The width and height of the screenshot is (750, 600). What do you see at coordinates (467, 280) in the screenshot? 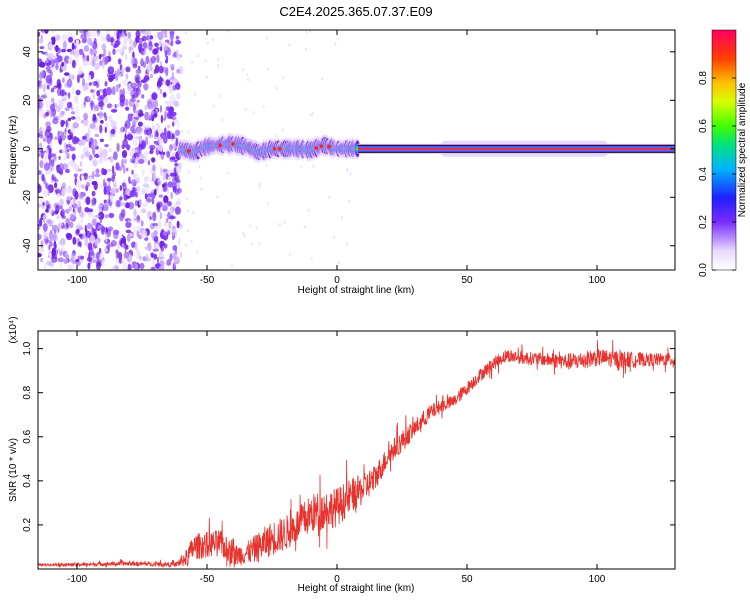
I see `x-tick-label: 50` at bounding box center [467, 280].